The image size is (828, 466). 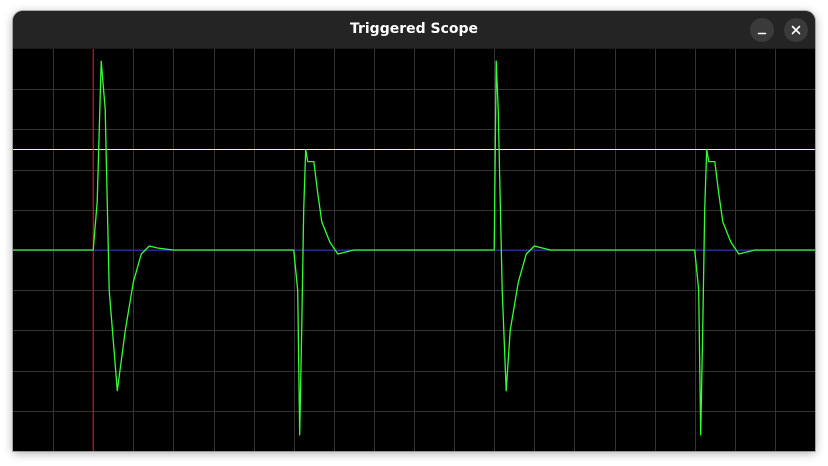 What do you see at coordinates (762, 30) in the screenshot?
I see `minimize-button` at bounding box center [762, 30].